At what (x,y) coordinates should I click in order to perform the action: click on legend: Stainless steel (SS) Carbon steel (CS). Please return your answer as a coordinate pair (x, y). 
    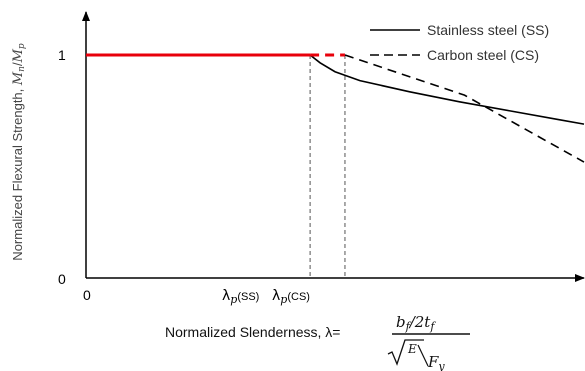
    Looking at the image, I should click on (459, 42).